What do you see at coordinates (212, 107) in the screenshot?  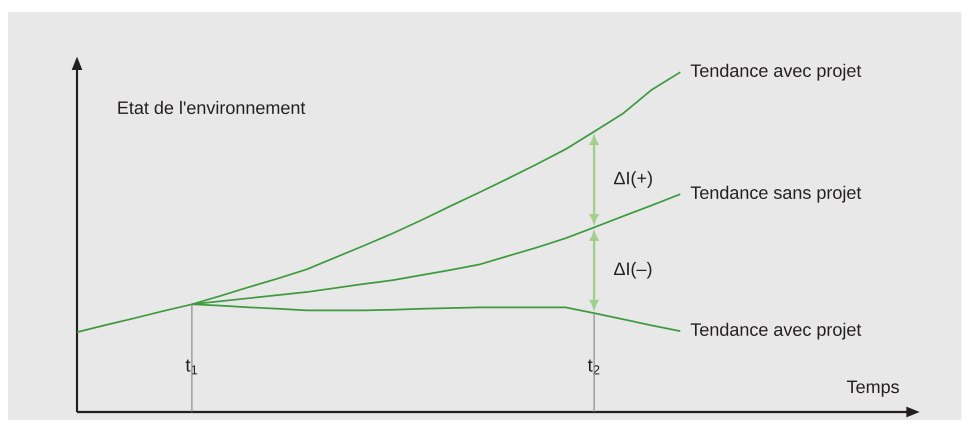 I see `y-axis-title: Etat de l'environnement` at bounding box center [212, 107].